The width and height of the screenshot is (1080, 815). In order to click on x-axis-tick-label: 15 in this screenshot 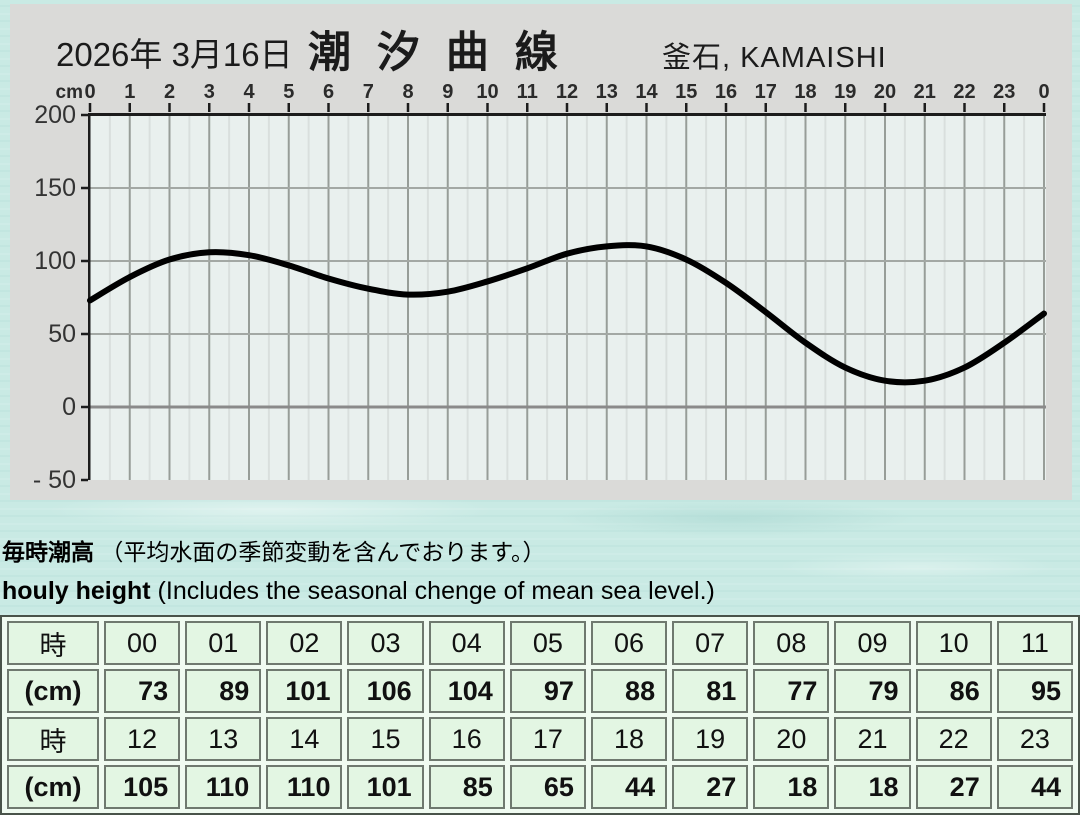, I will do `click(686, 92)`.